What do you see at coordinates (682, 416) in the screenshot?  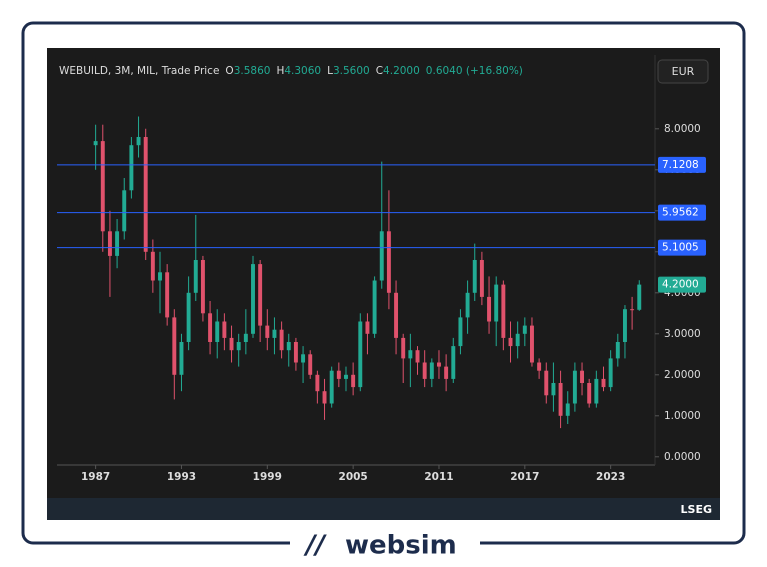 I see `y-tick-label: 1.0000` at bounding box center [682, 416].